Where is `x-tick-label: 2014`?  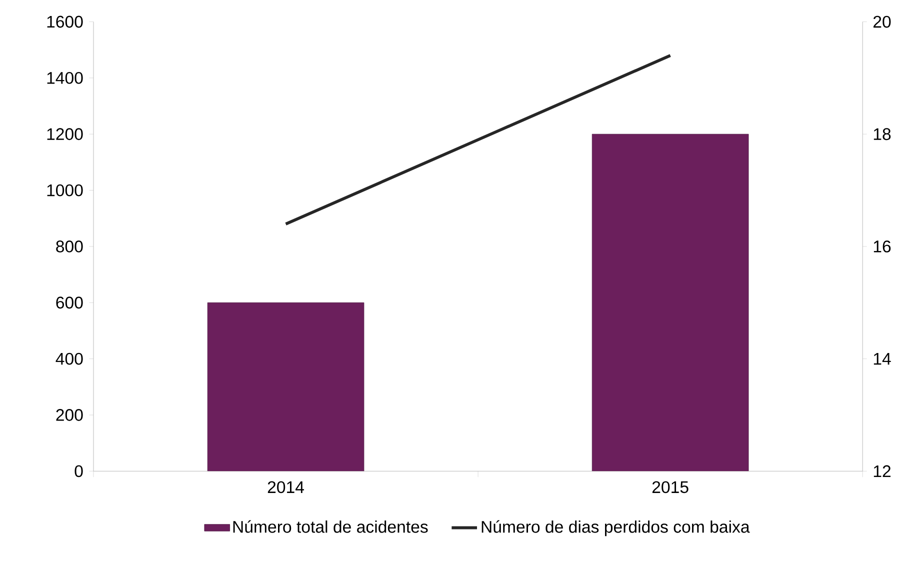 x-tick-label: 2014 is located at coordinates (286, 487).